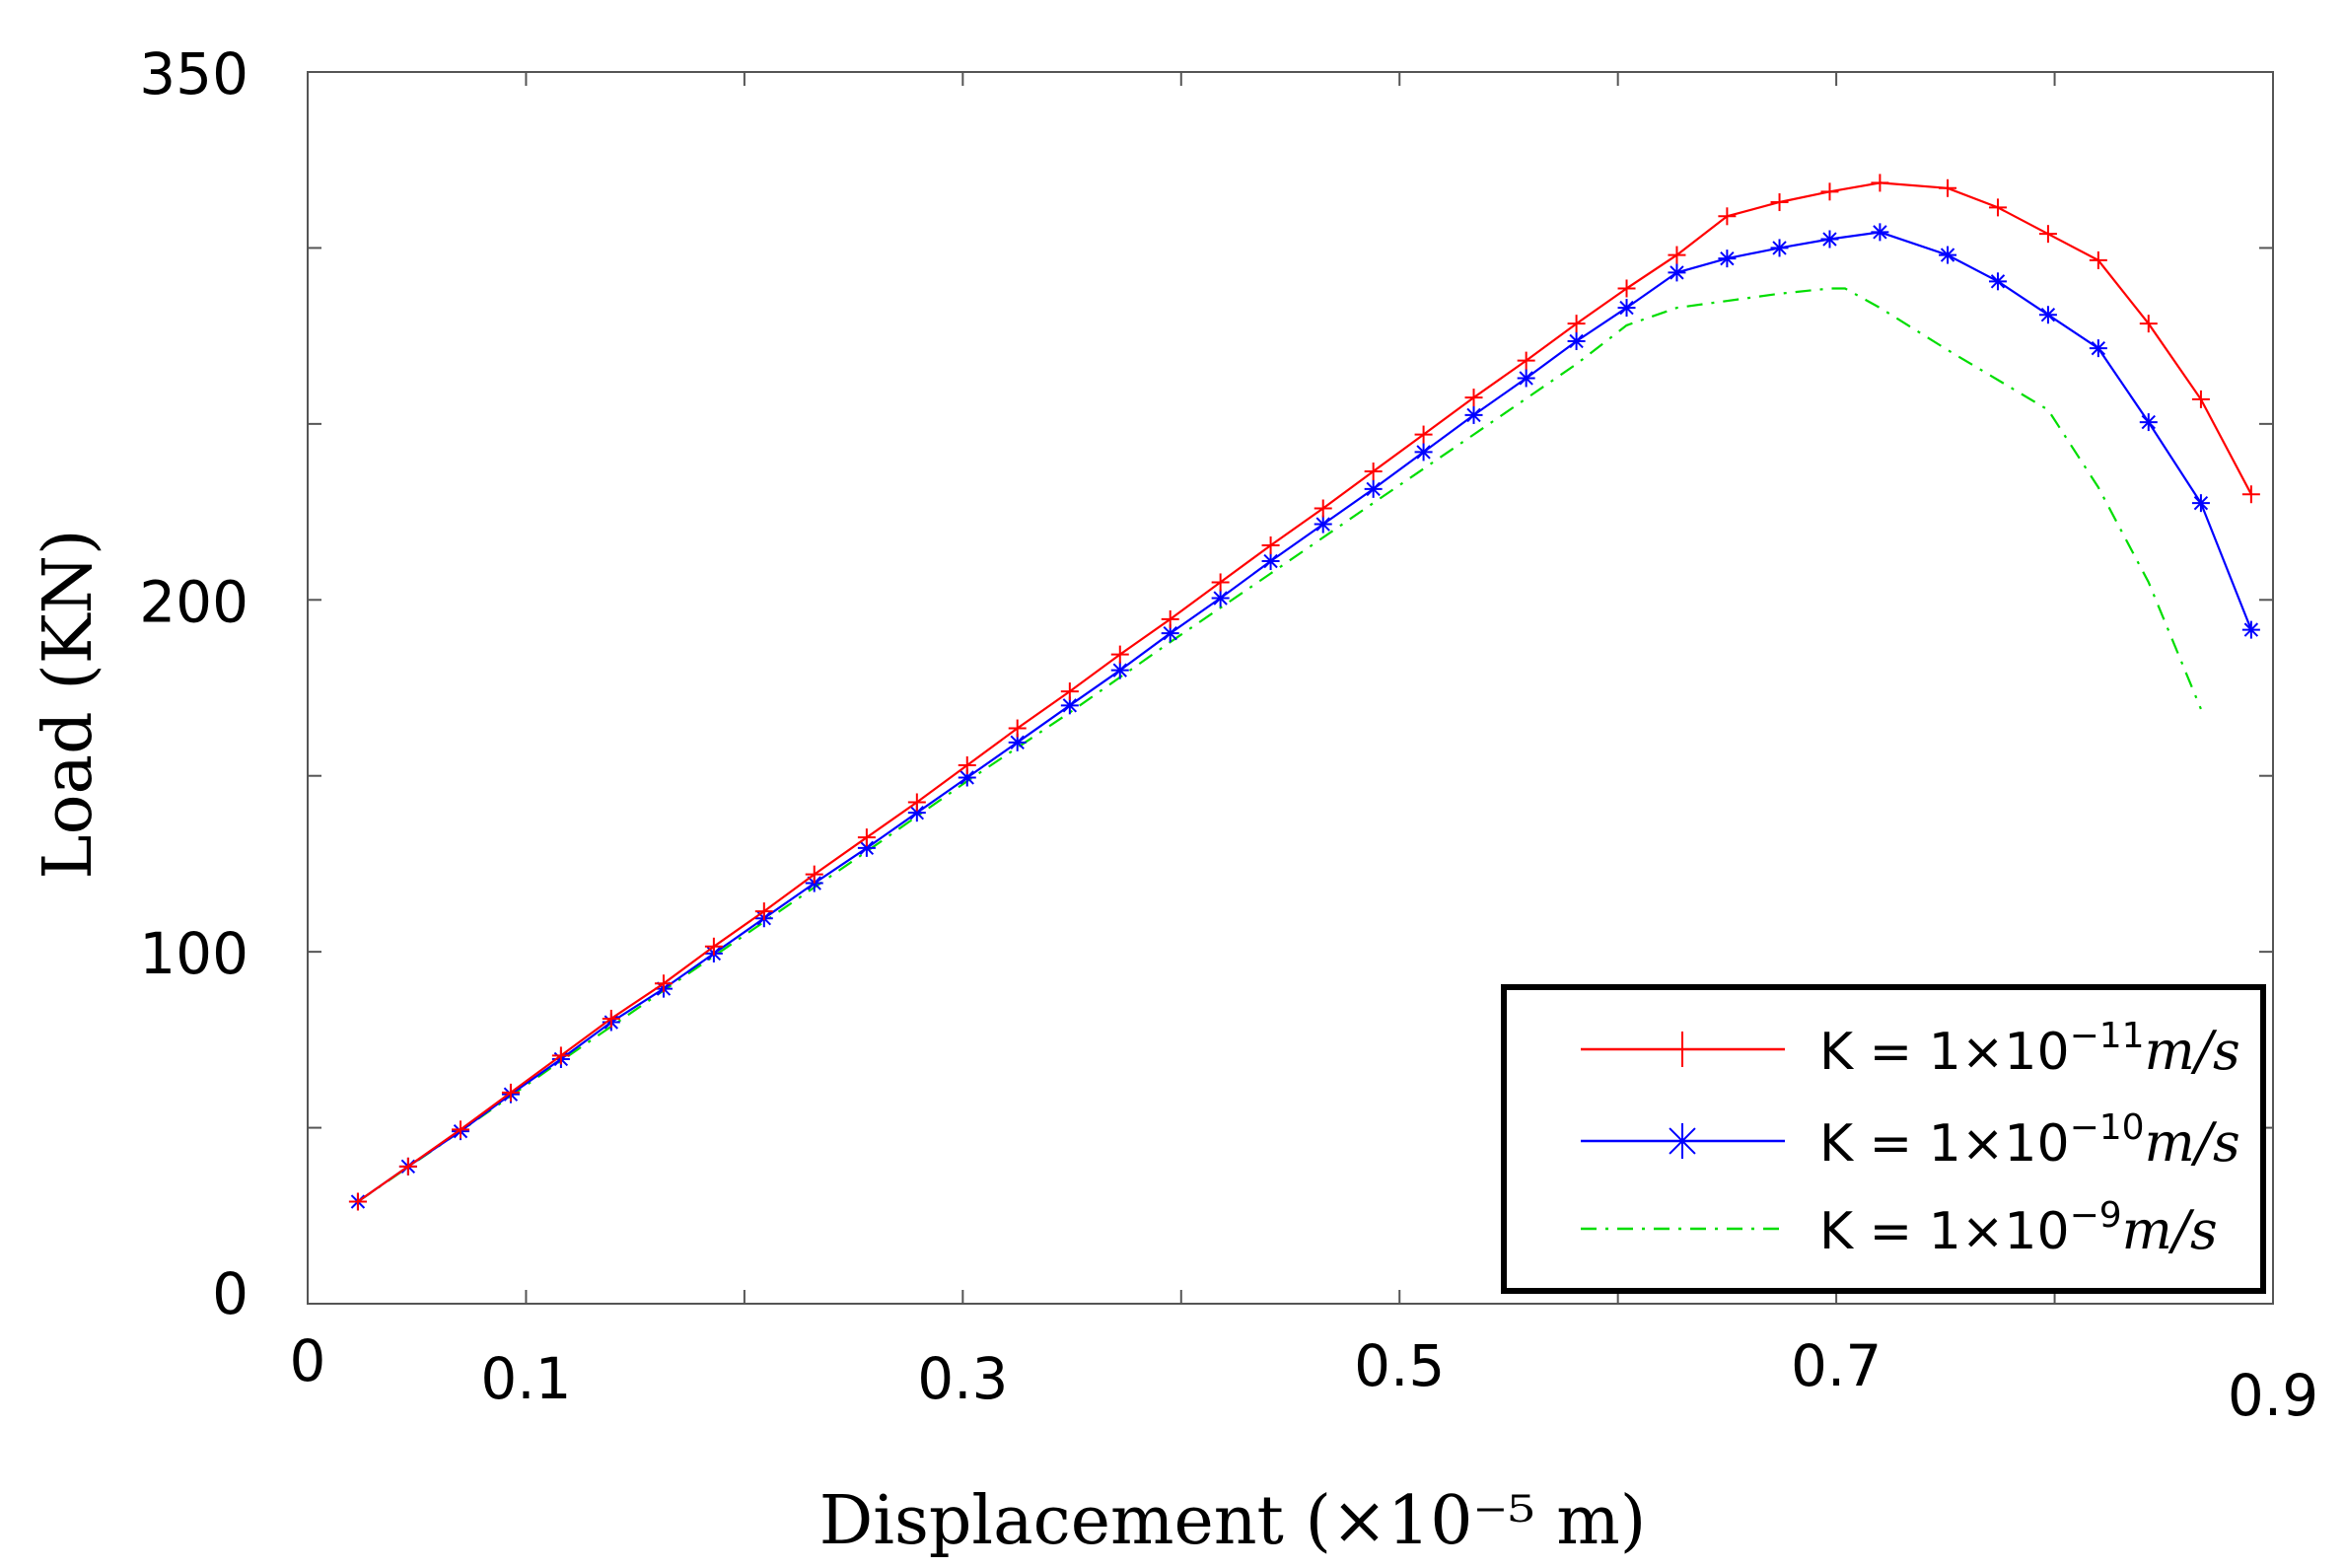  I want to click on legend-label-exponent: −9, so click(2096, 1215).